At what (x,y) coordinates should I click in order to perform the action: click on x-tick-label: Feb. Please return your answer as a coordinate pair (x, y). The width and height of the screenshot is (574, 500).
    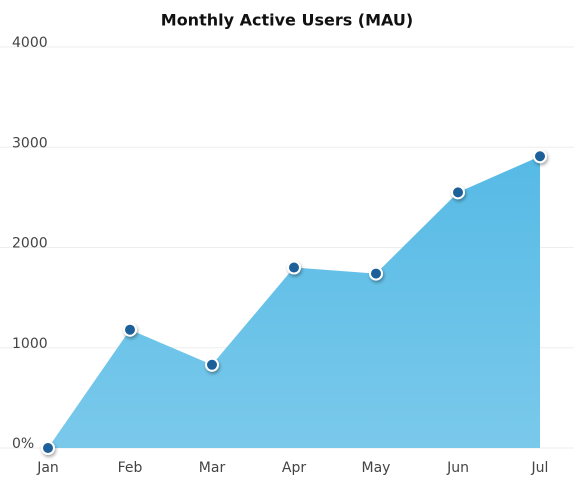
    Looking at the image, I should click on (130, 468).